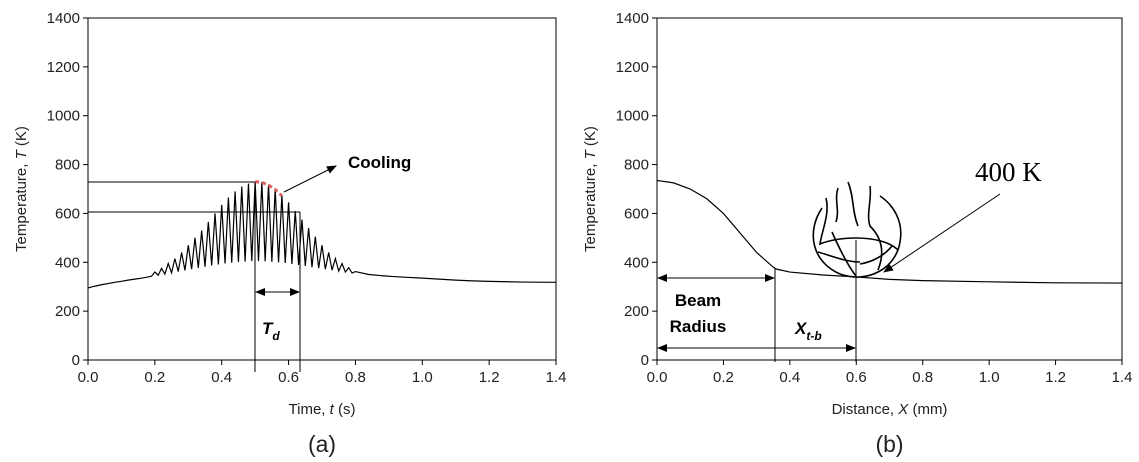 Image resolution: width=1139 pixels, height=462 pixels. I want to click on beam-radius-label: Beam Radius, so click(698, 313).